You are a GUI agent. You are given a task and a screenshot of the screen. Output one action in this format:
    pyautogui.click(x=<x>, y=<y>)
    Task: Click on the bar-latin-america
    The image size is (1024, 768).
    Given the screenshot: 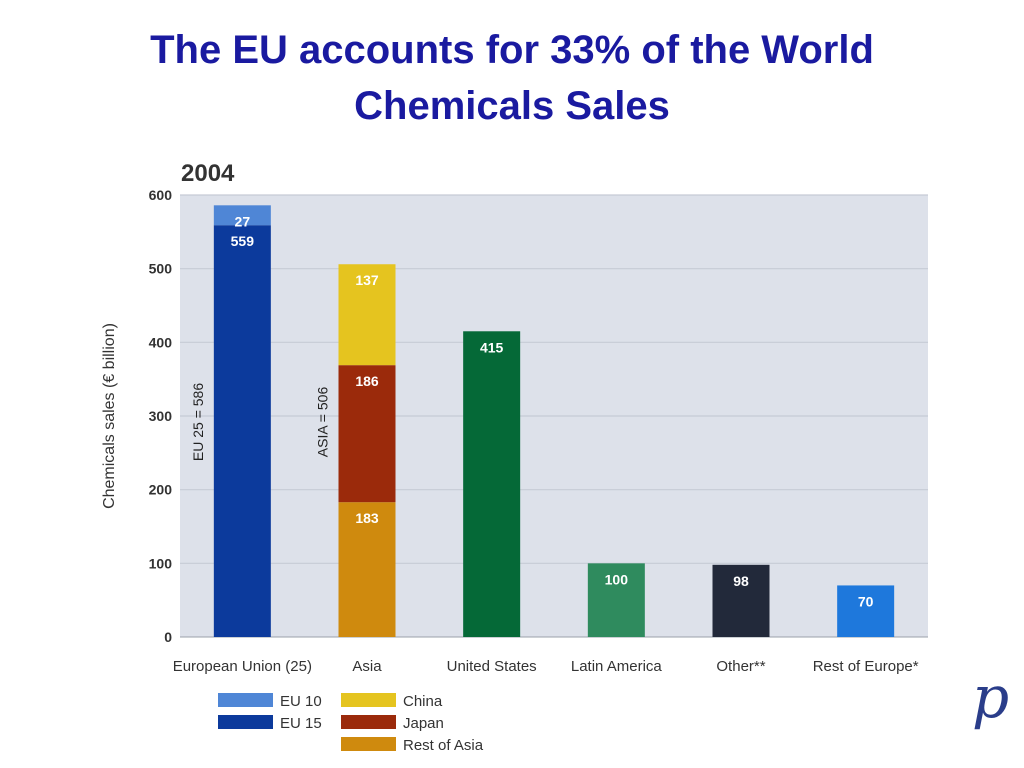 What is the action you would take?
    pyautogui.click(x=616, y=600)
    